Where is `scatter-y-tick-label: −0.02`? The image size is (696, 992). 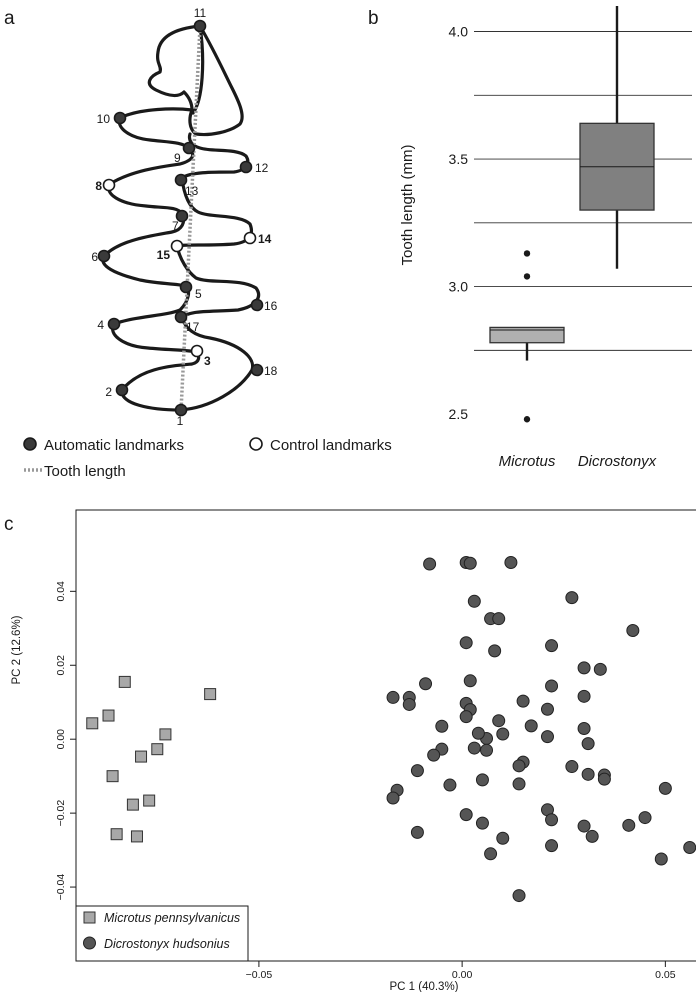
scatter-y-tick-label: −0.02 is located at coordinates (61, 813).